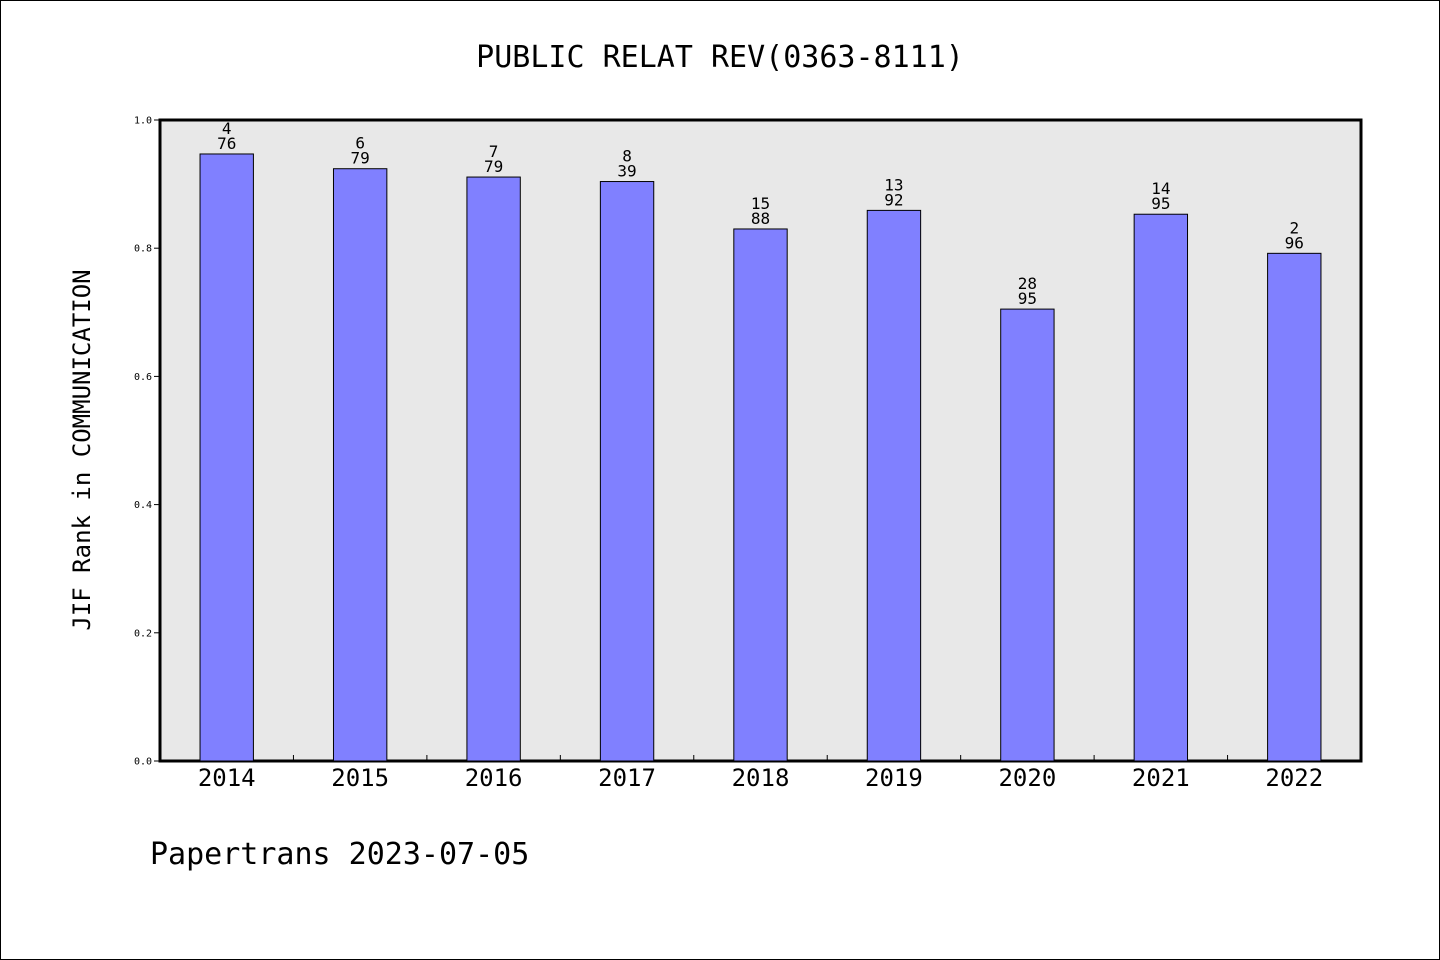  Describe the element at coordinates (627, 778) in the screenshot. I see `x-tick-label: 2017` at that location.